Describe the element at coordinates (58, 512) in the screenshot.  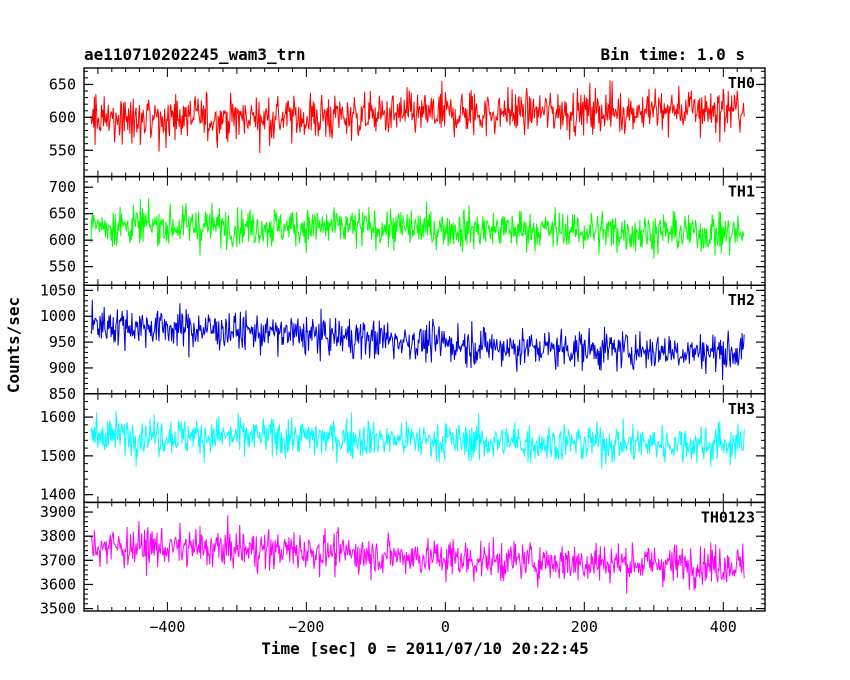
I see `y-tick-label: 3900` at that location.